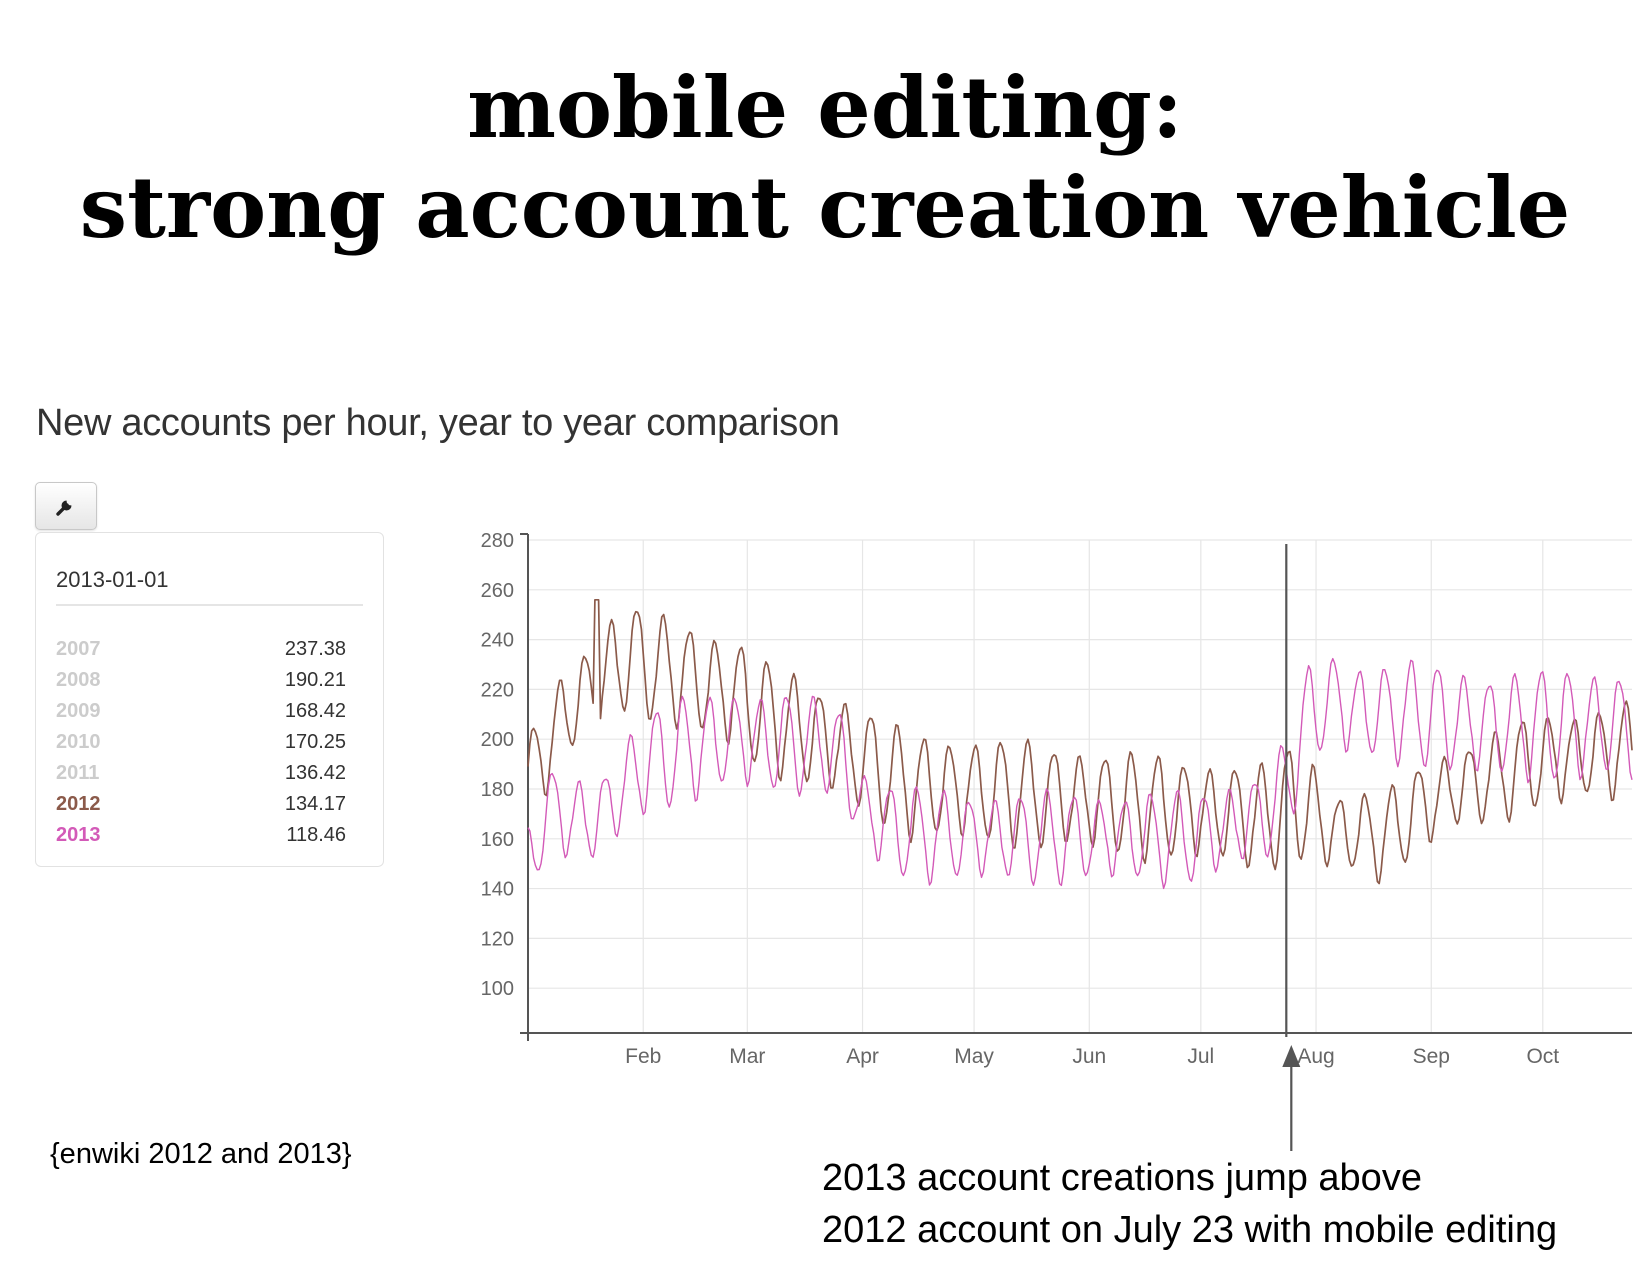 The width and height of the screenshot is (1650, 1275). I want to click on legend-row-2008: 2008 190.21, so click(201, 684).